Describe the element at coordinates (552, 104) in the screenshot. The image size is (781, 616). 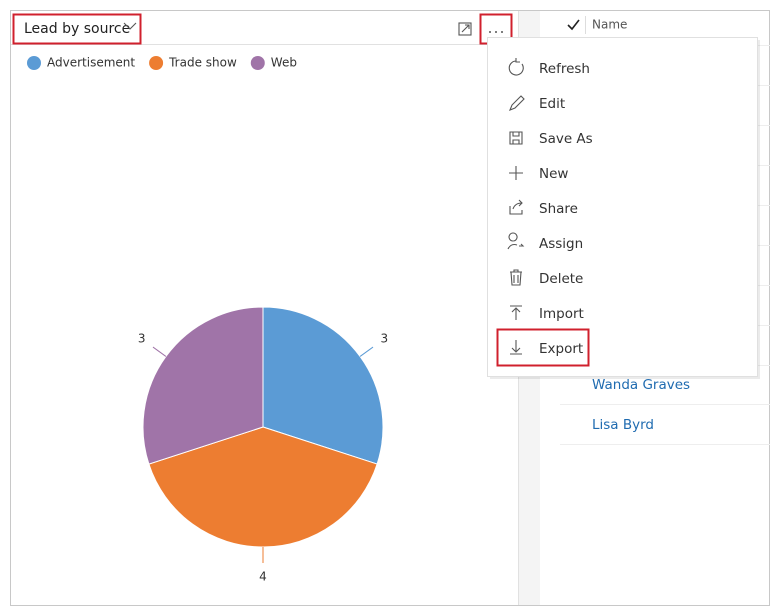
I see `menu-item: Edit` at that location.